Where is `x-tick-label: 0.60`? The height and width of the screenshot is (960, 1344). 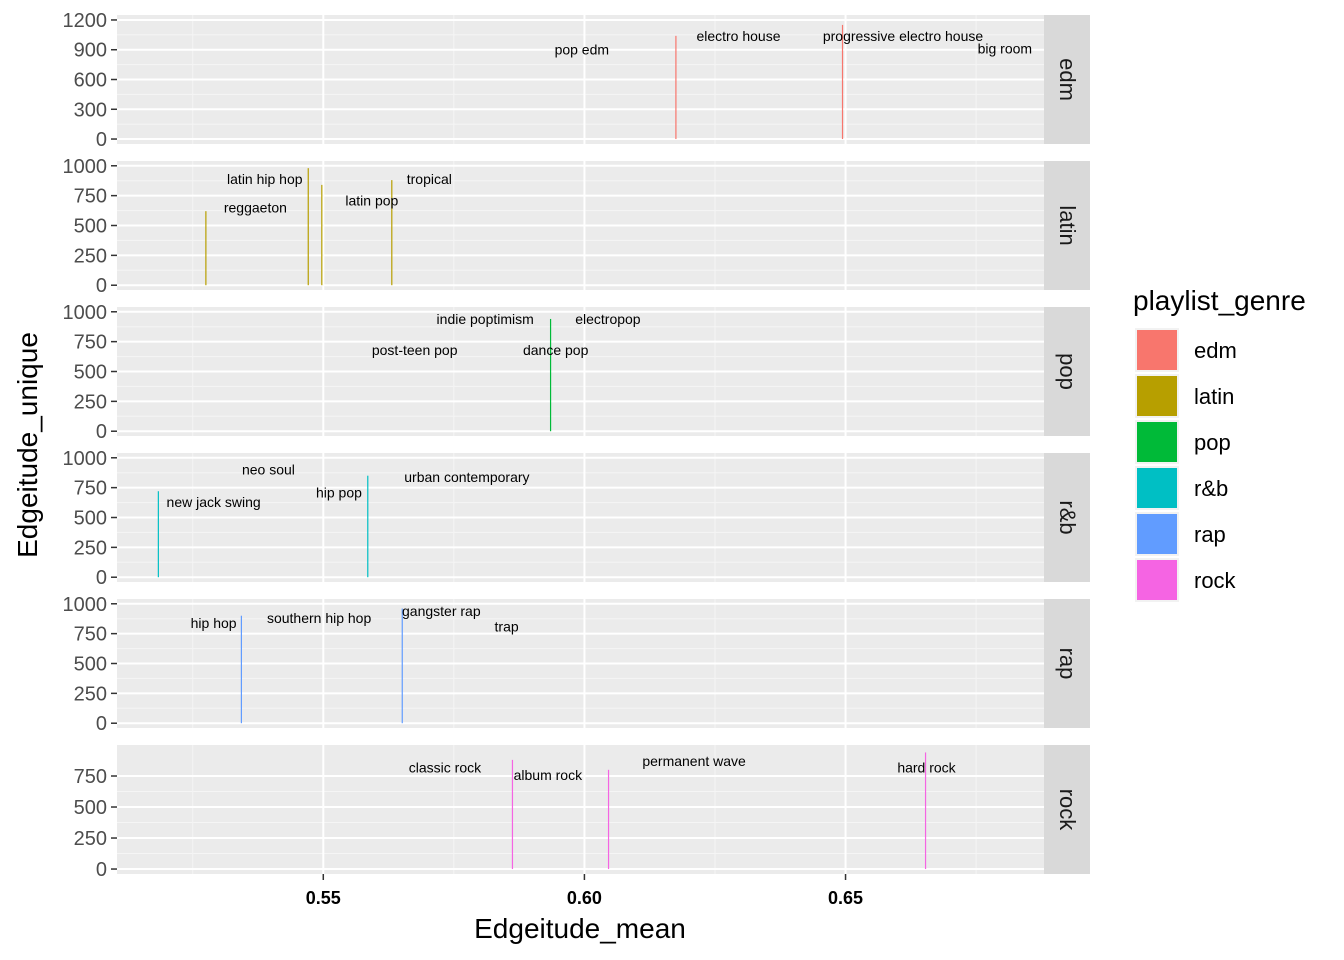
x-tick-label: 0.60 is located at coordinates (584, 898).